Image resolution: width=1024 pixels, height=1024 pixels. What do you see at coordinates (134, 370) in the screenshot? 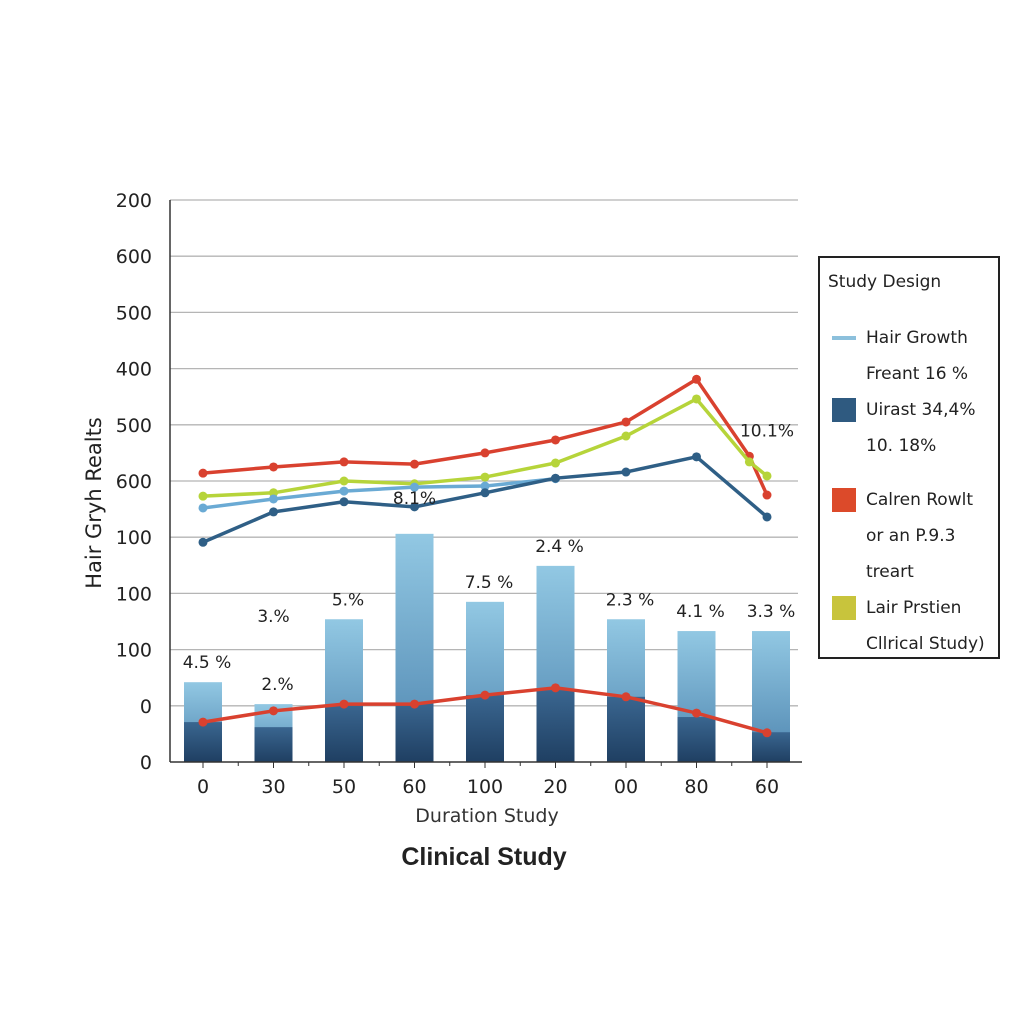
I see `y-tick-label: 400` at bounding box center [134, 370].